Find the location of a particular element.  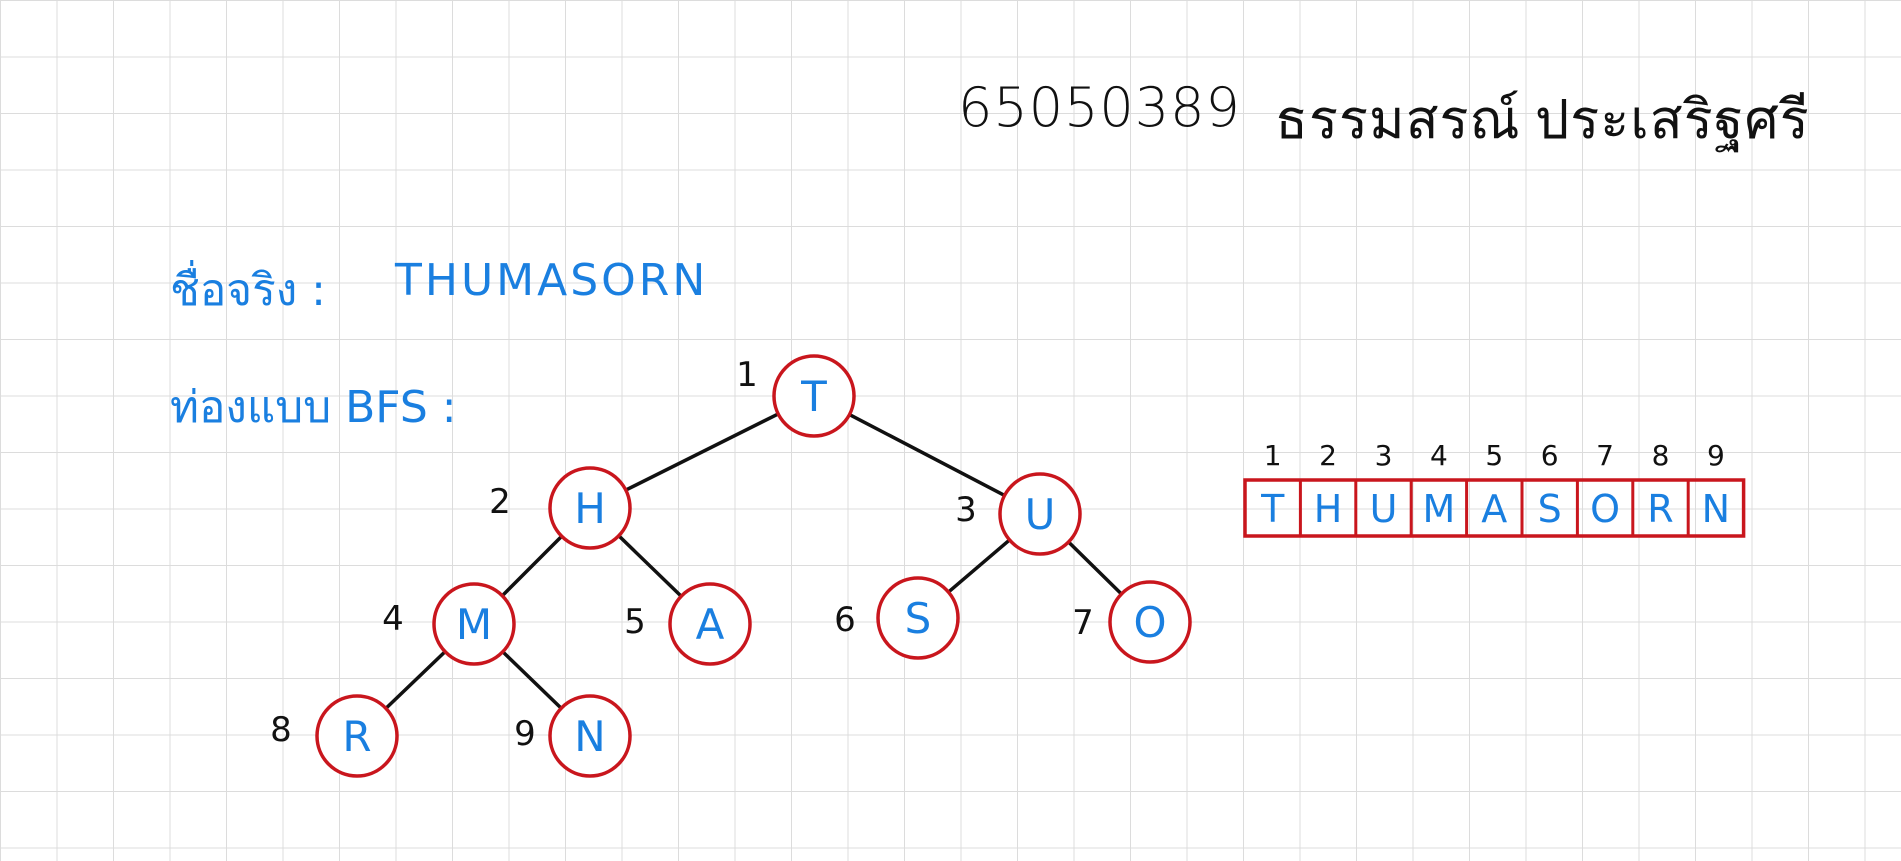

bfs-label: ท่องแบบ BFS : is located at coordinates (313, 407).